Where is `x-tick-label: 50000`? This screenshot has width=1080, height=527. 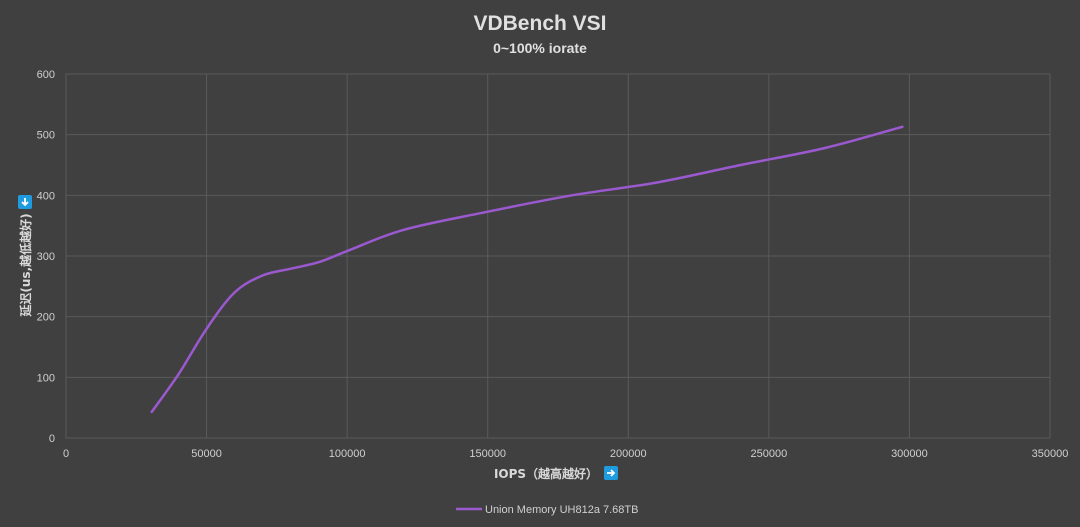
x-tick-label: 50000 is located at coordinates (206, 454).